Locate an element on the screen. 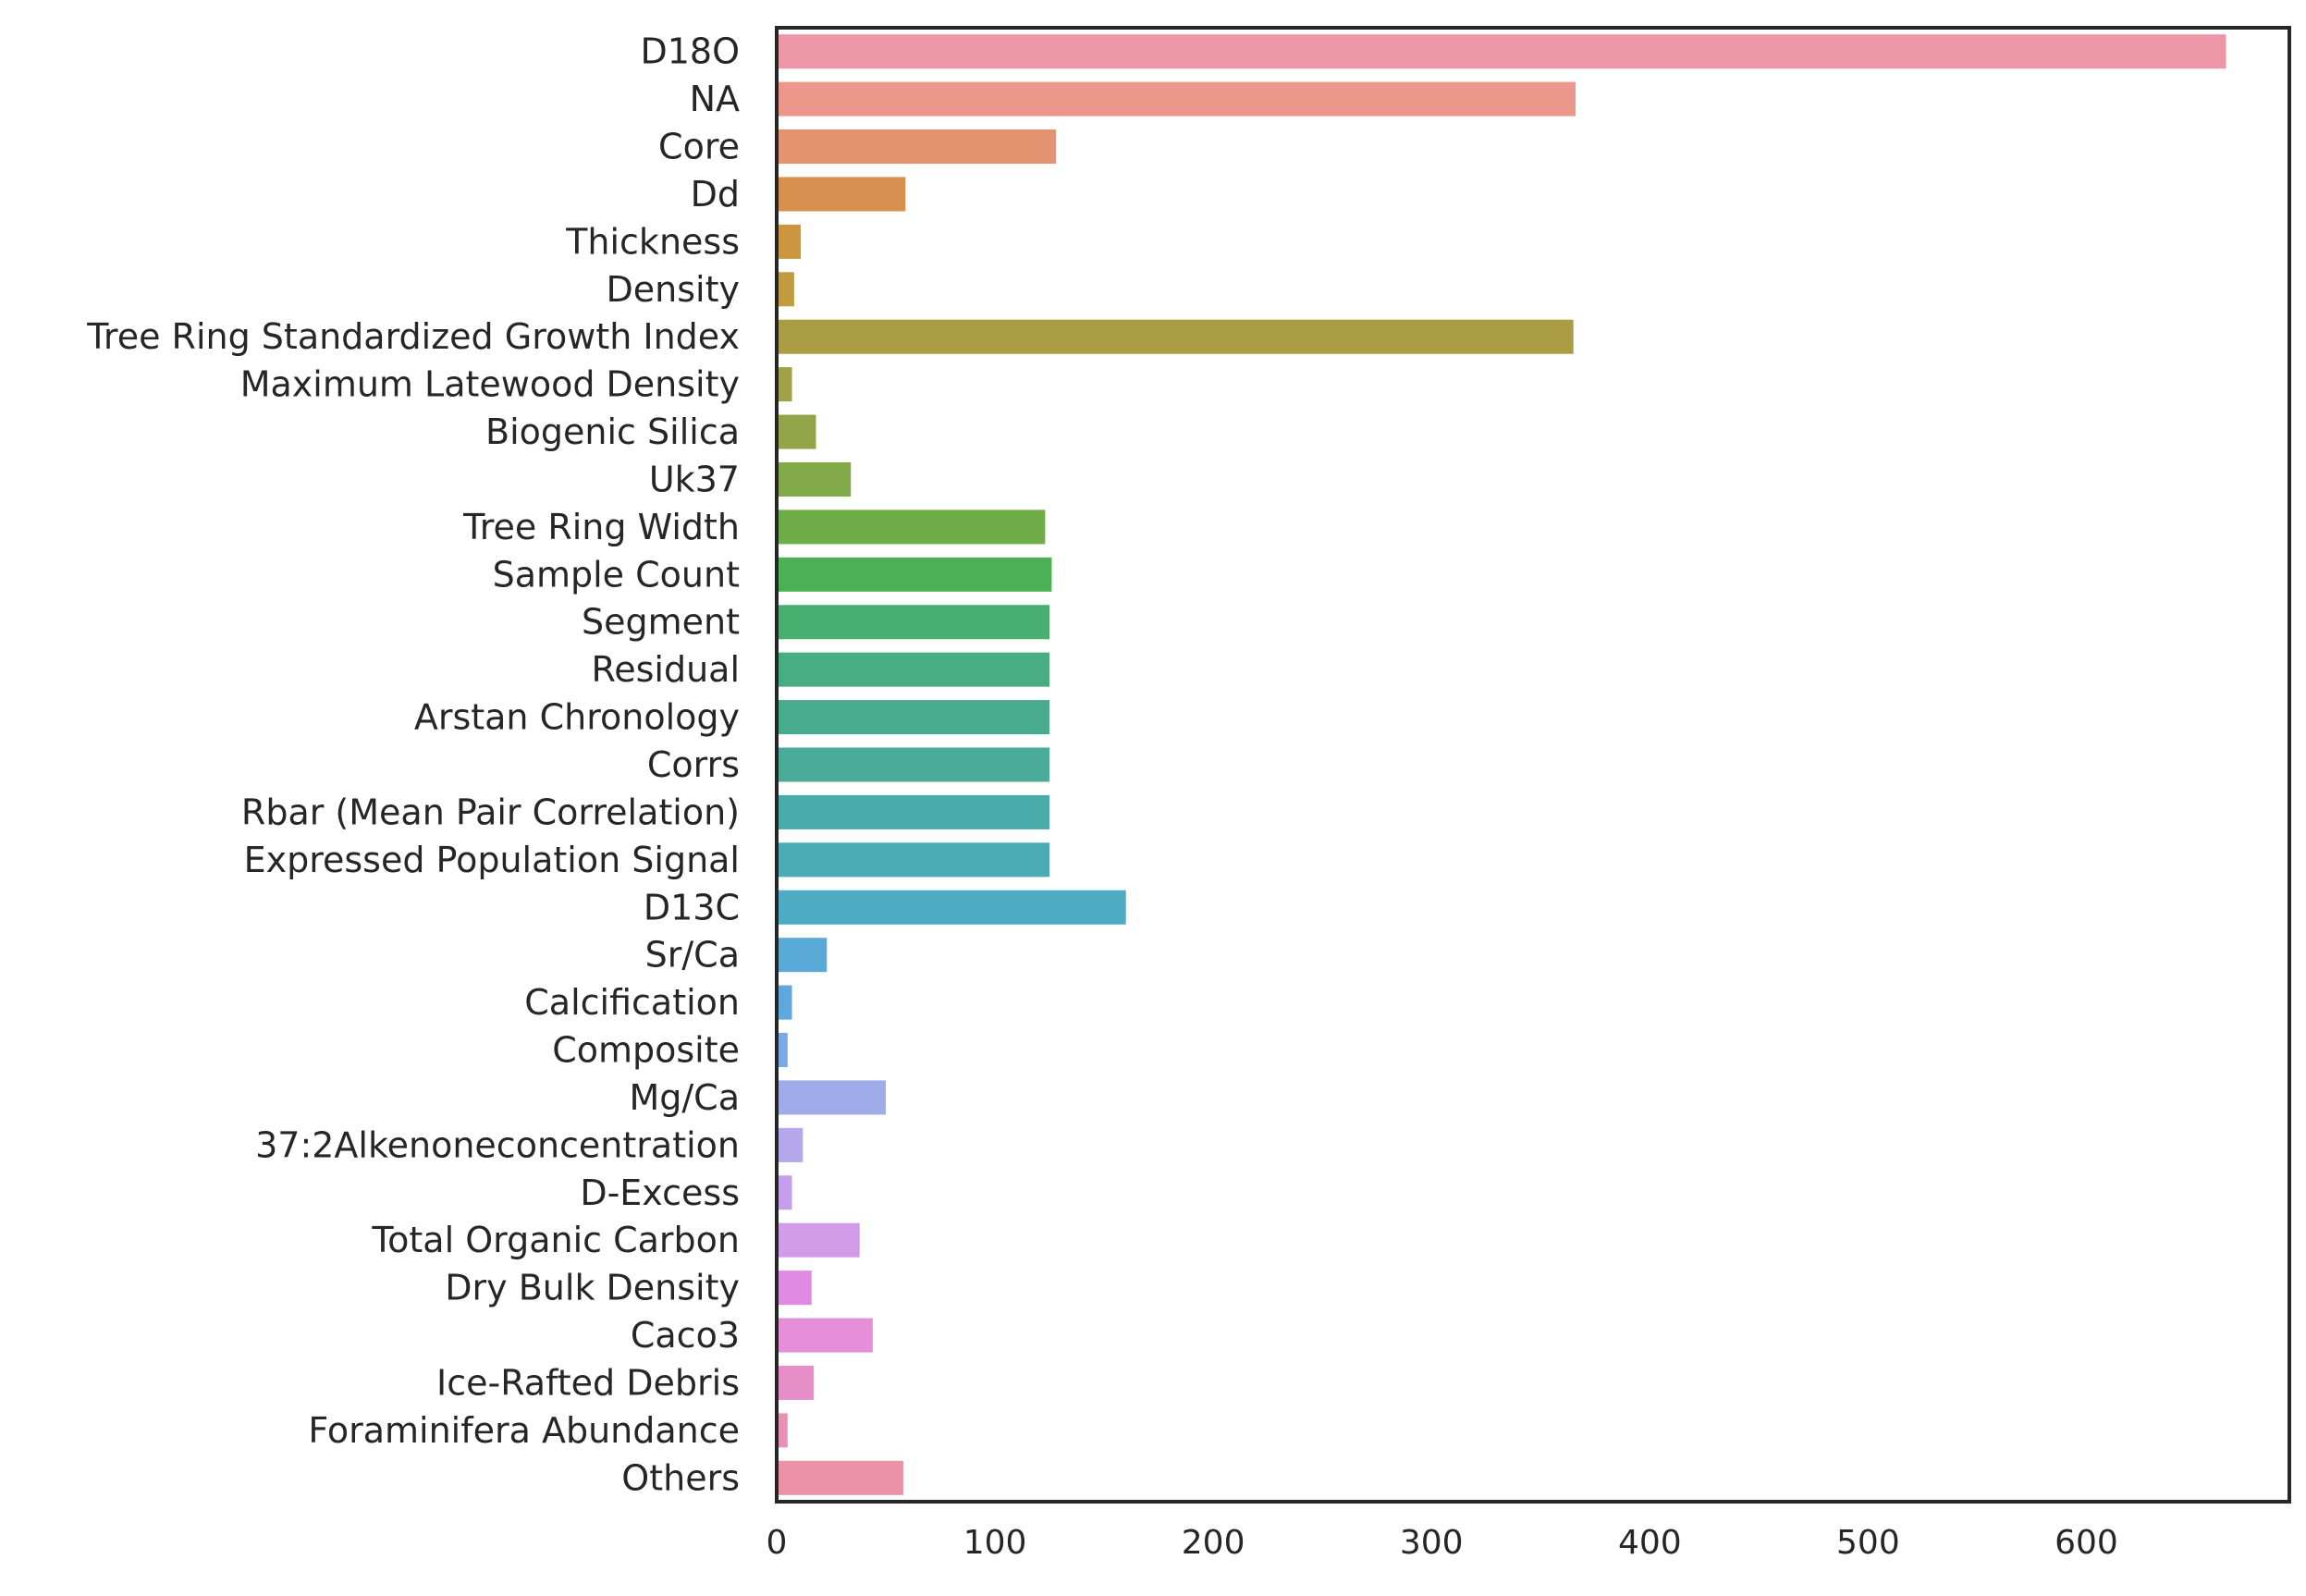  category-label-composite: Composite is located at coordinates (646, 1050).